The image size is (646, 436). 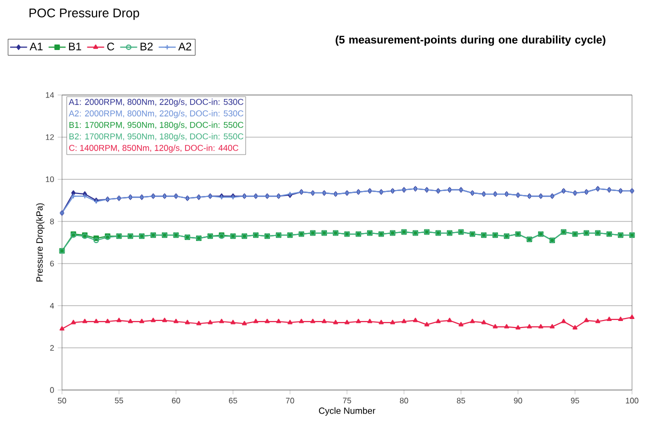 I want to click on y-tick-label: 12, so click(x=50, y=137).